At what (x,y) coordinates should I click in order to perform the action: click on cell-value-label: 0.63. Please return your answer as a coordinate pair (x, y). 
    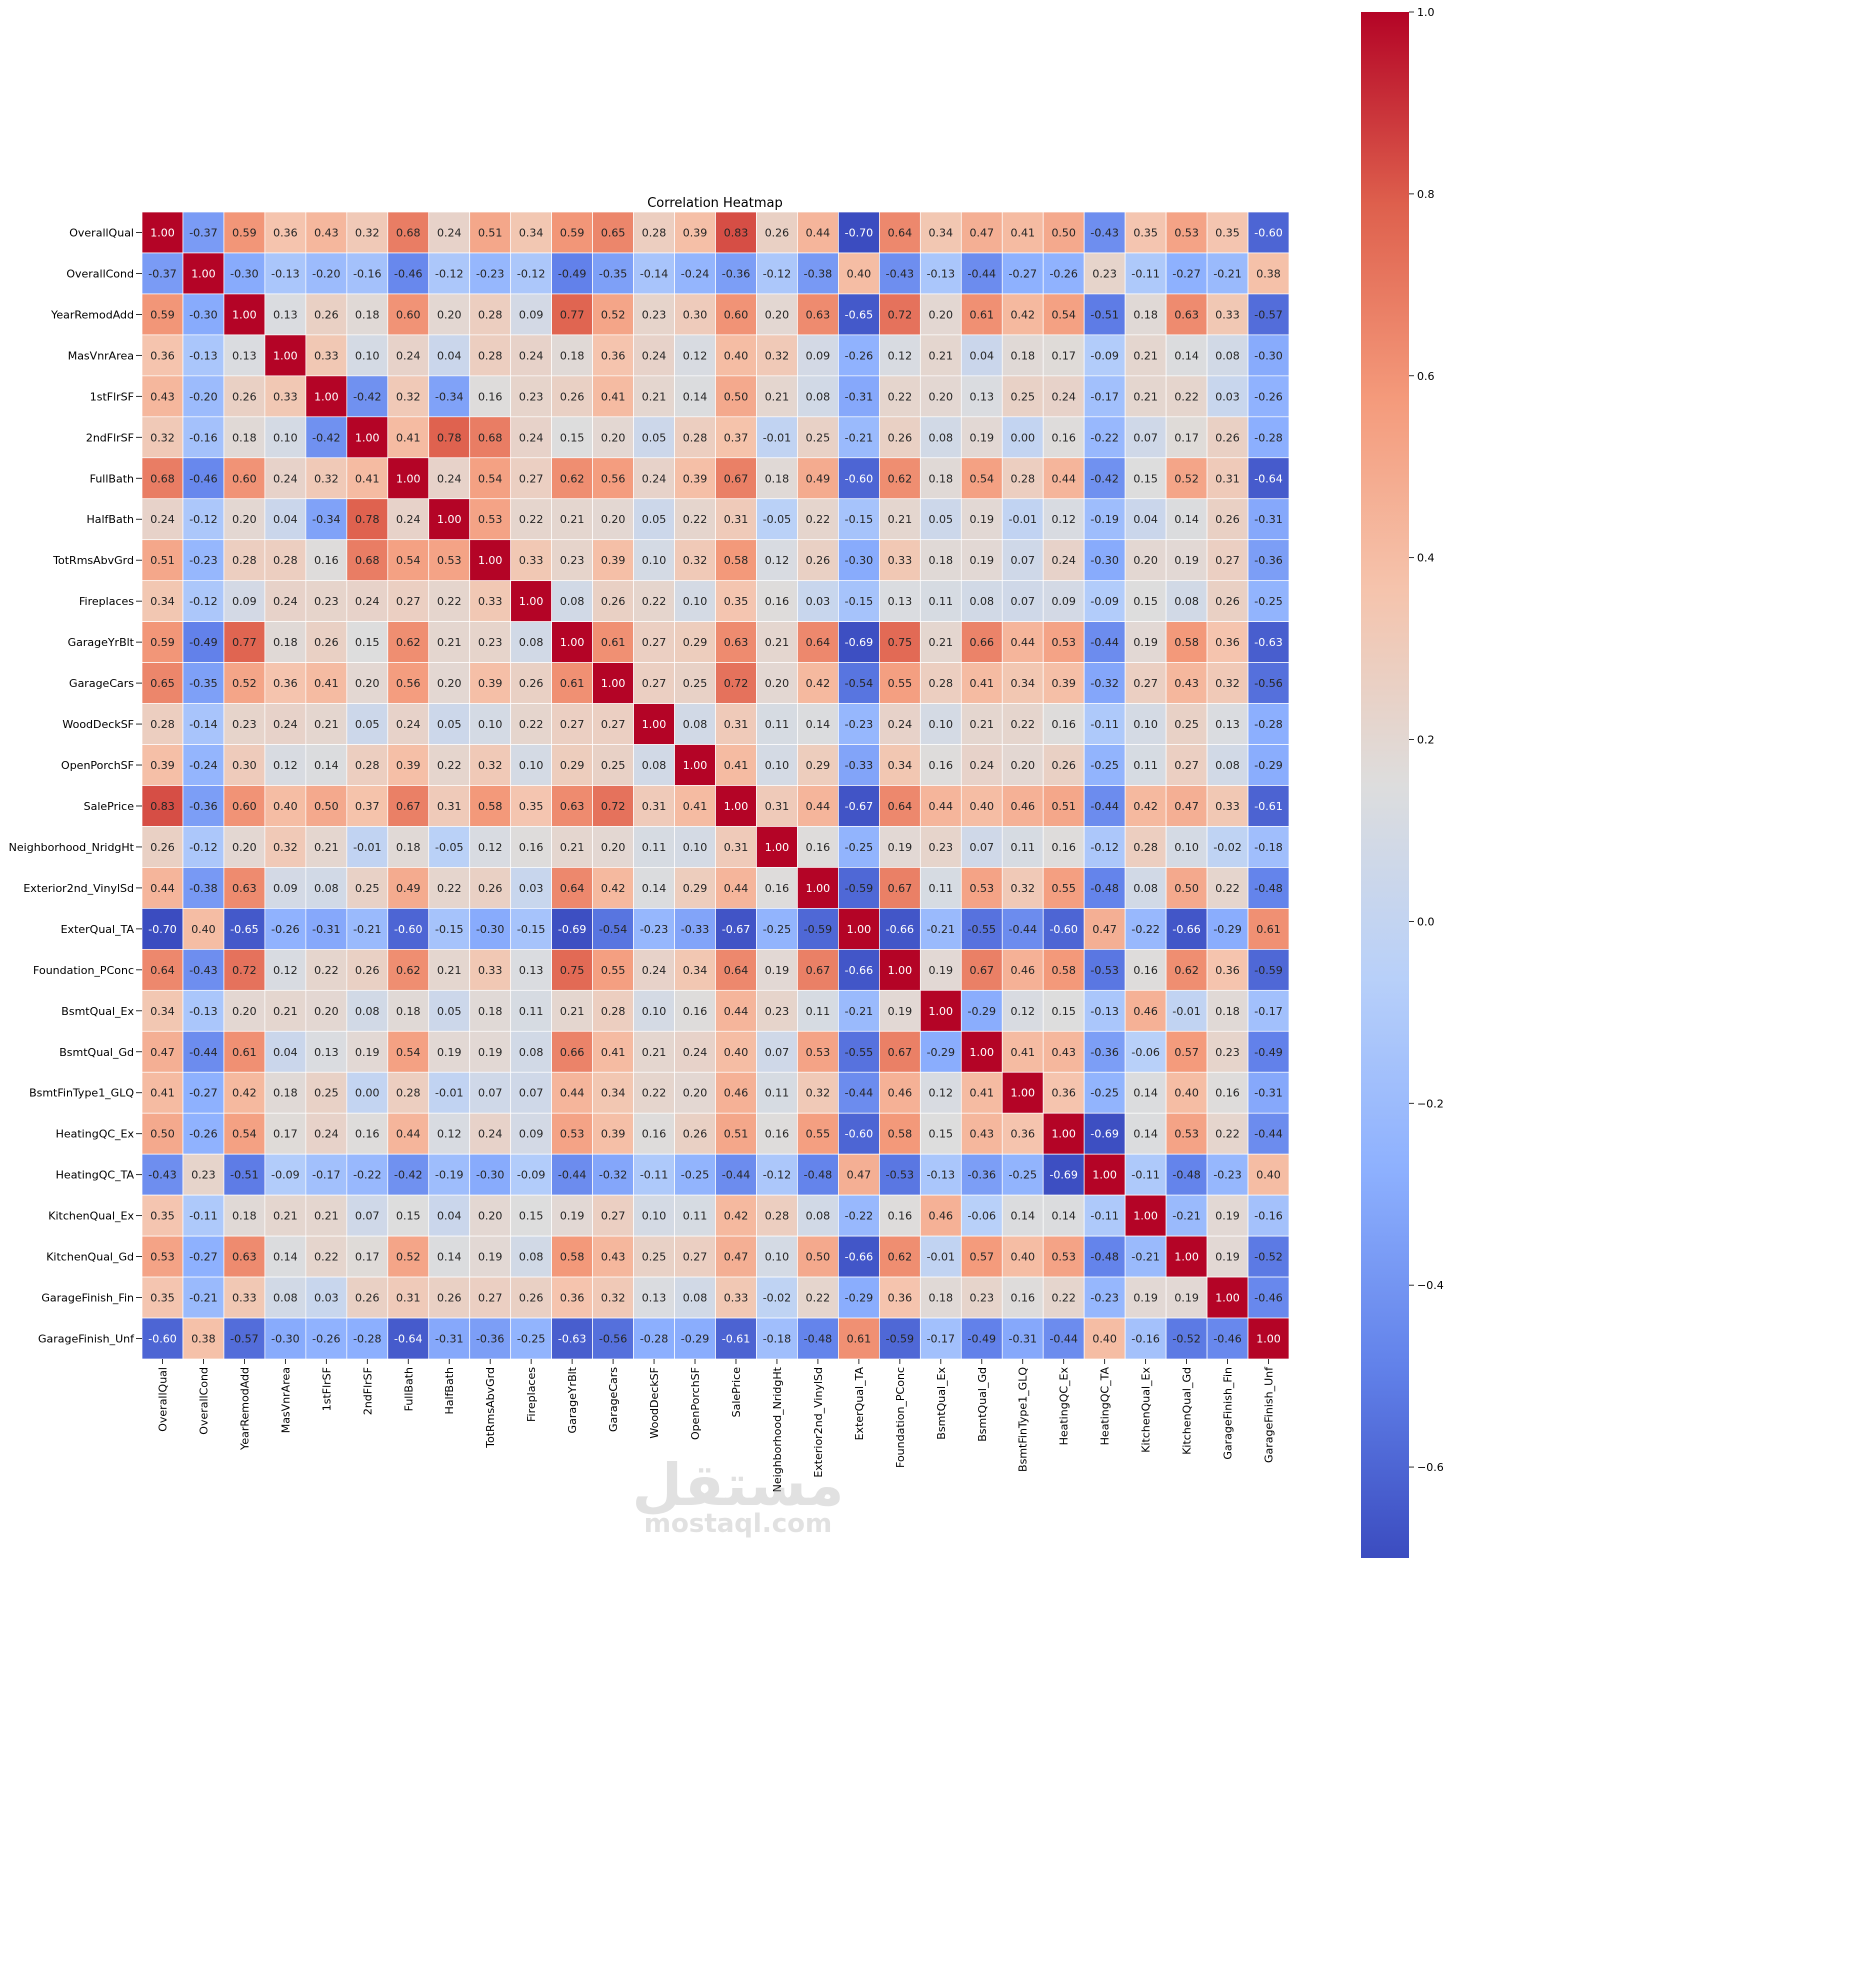
    Looking at the image, I should click on (572, 806).